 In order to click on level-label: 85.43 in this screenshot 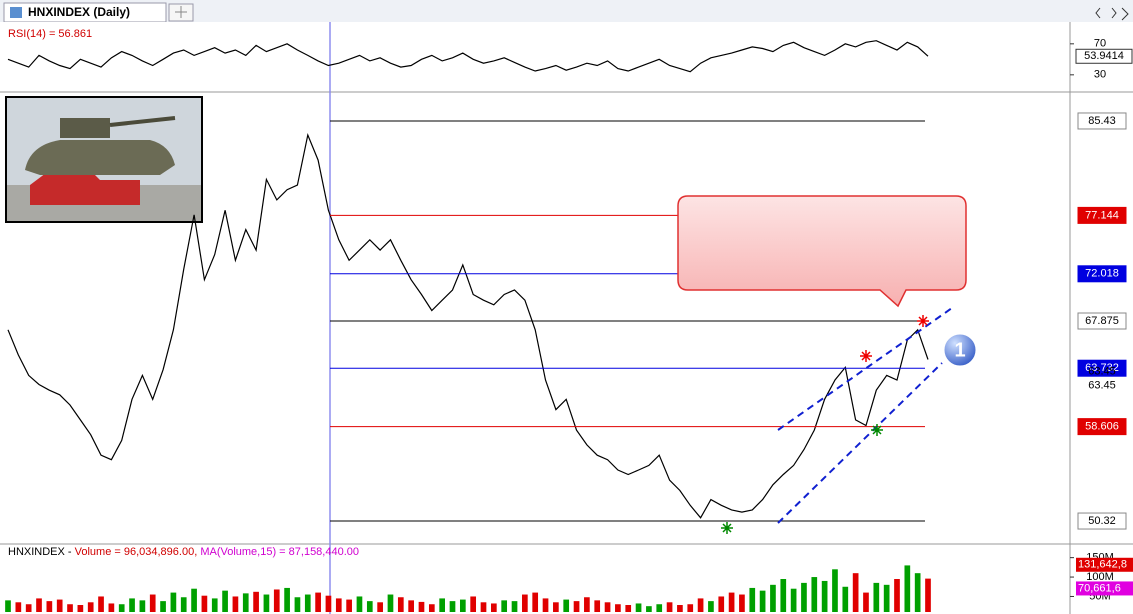, I will do `click(1102, 121)`.